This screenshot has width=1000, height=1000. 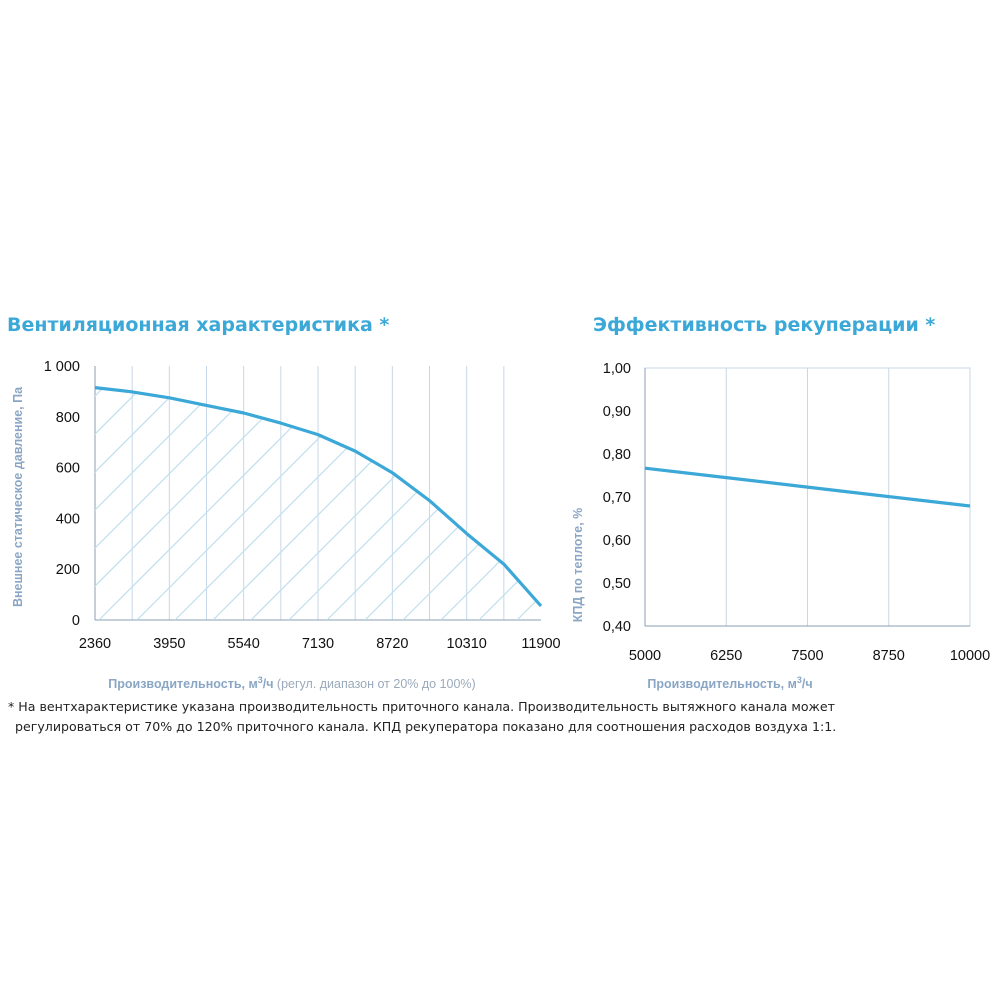 I want to click on x-tick-label: 5540, so click(x=244, y=644).